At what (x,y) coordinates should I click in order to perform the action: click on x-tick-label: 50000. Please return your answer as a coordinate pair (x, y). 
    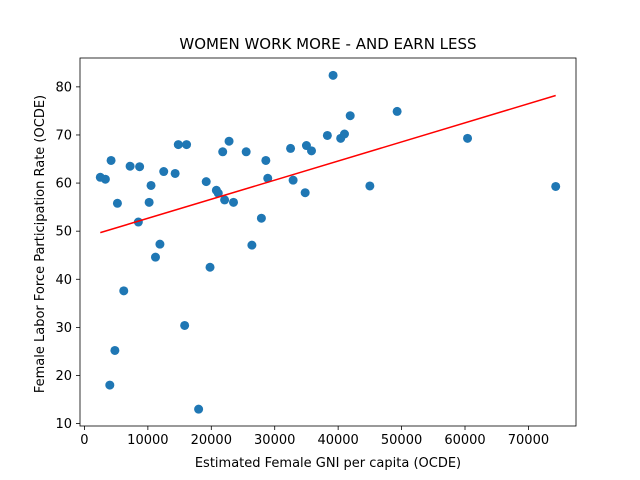
    Looking at the image, I should click on (401, 440).